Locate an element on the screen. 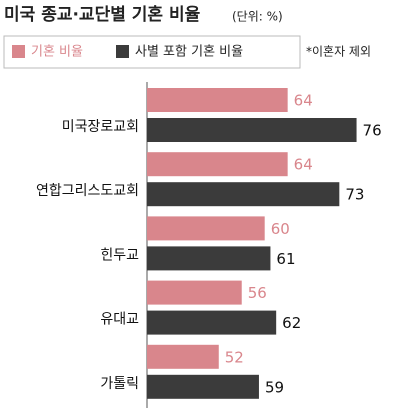 This screenshot has height=413, width=400. note: *이혼자 제외 is located at coordinates (338, 52).